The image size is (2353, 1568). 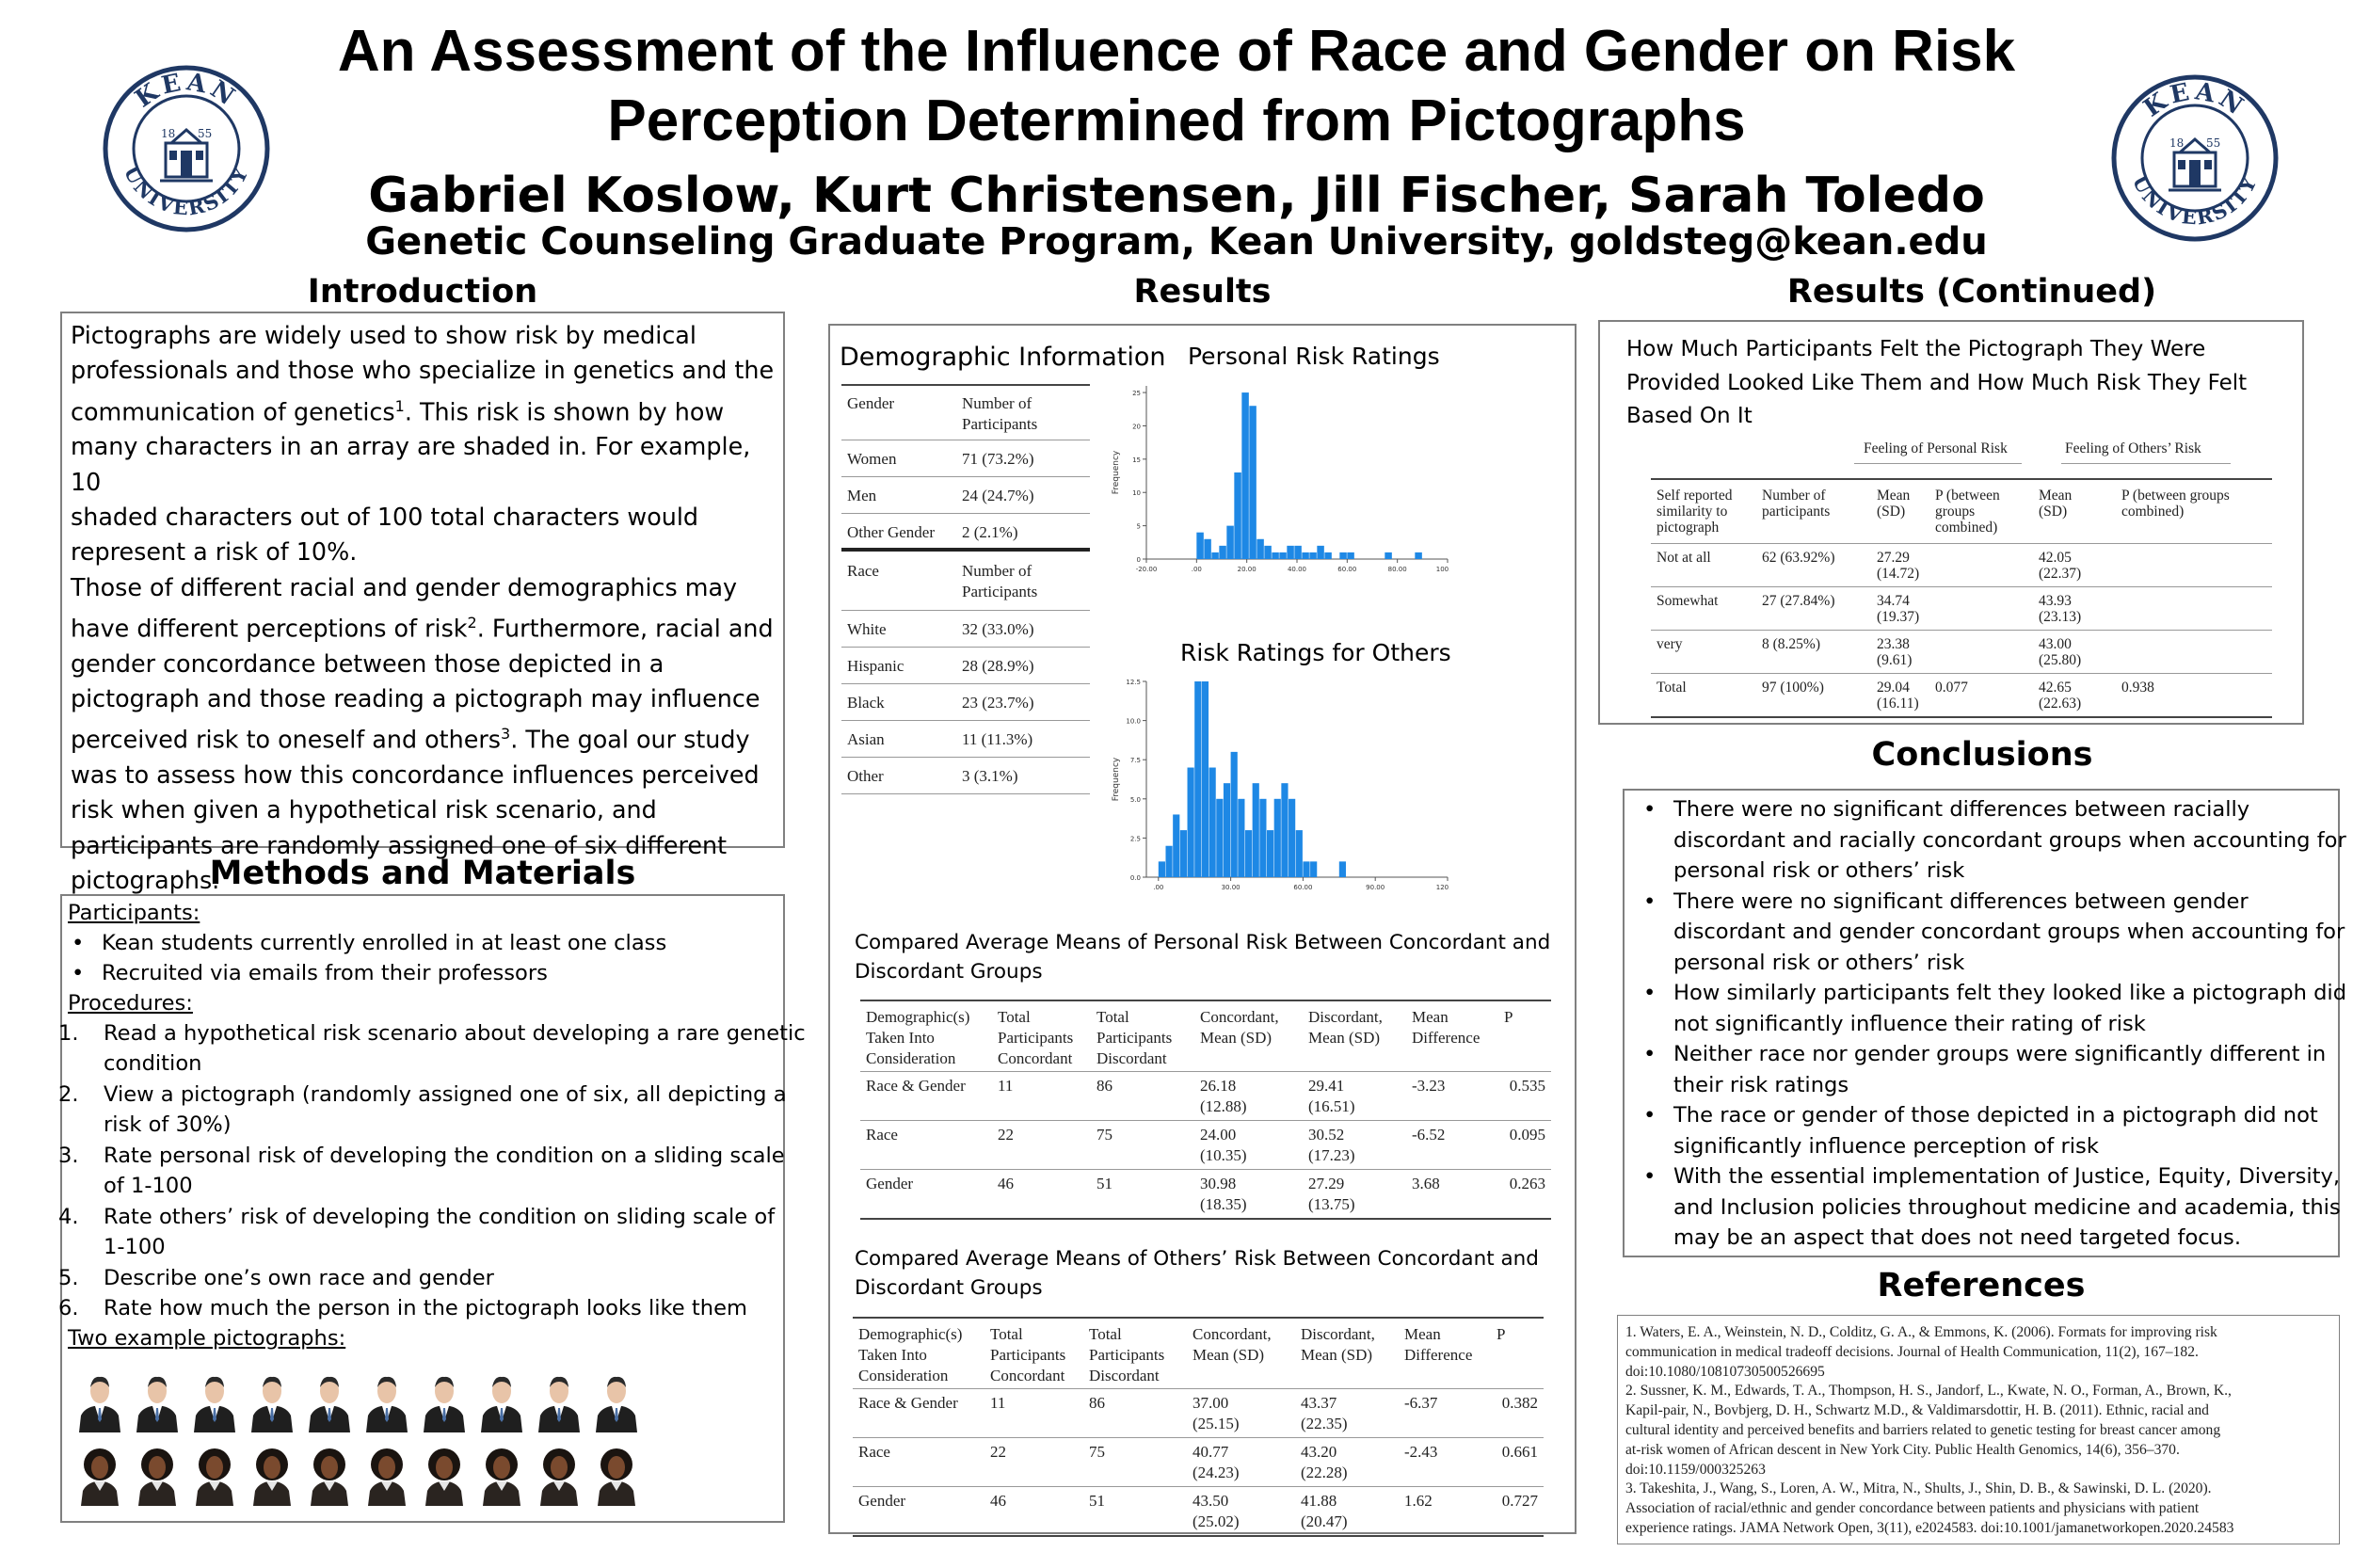 What do you see at coordinates (1224, 1145) in the screenshot?
I see `table-cell: 24.00 (10.35)` at bounding box center [1224, 1145].